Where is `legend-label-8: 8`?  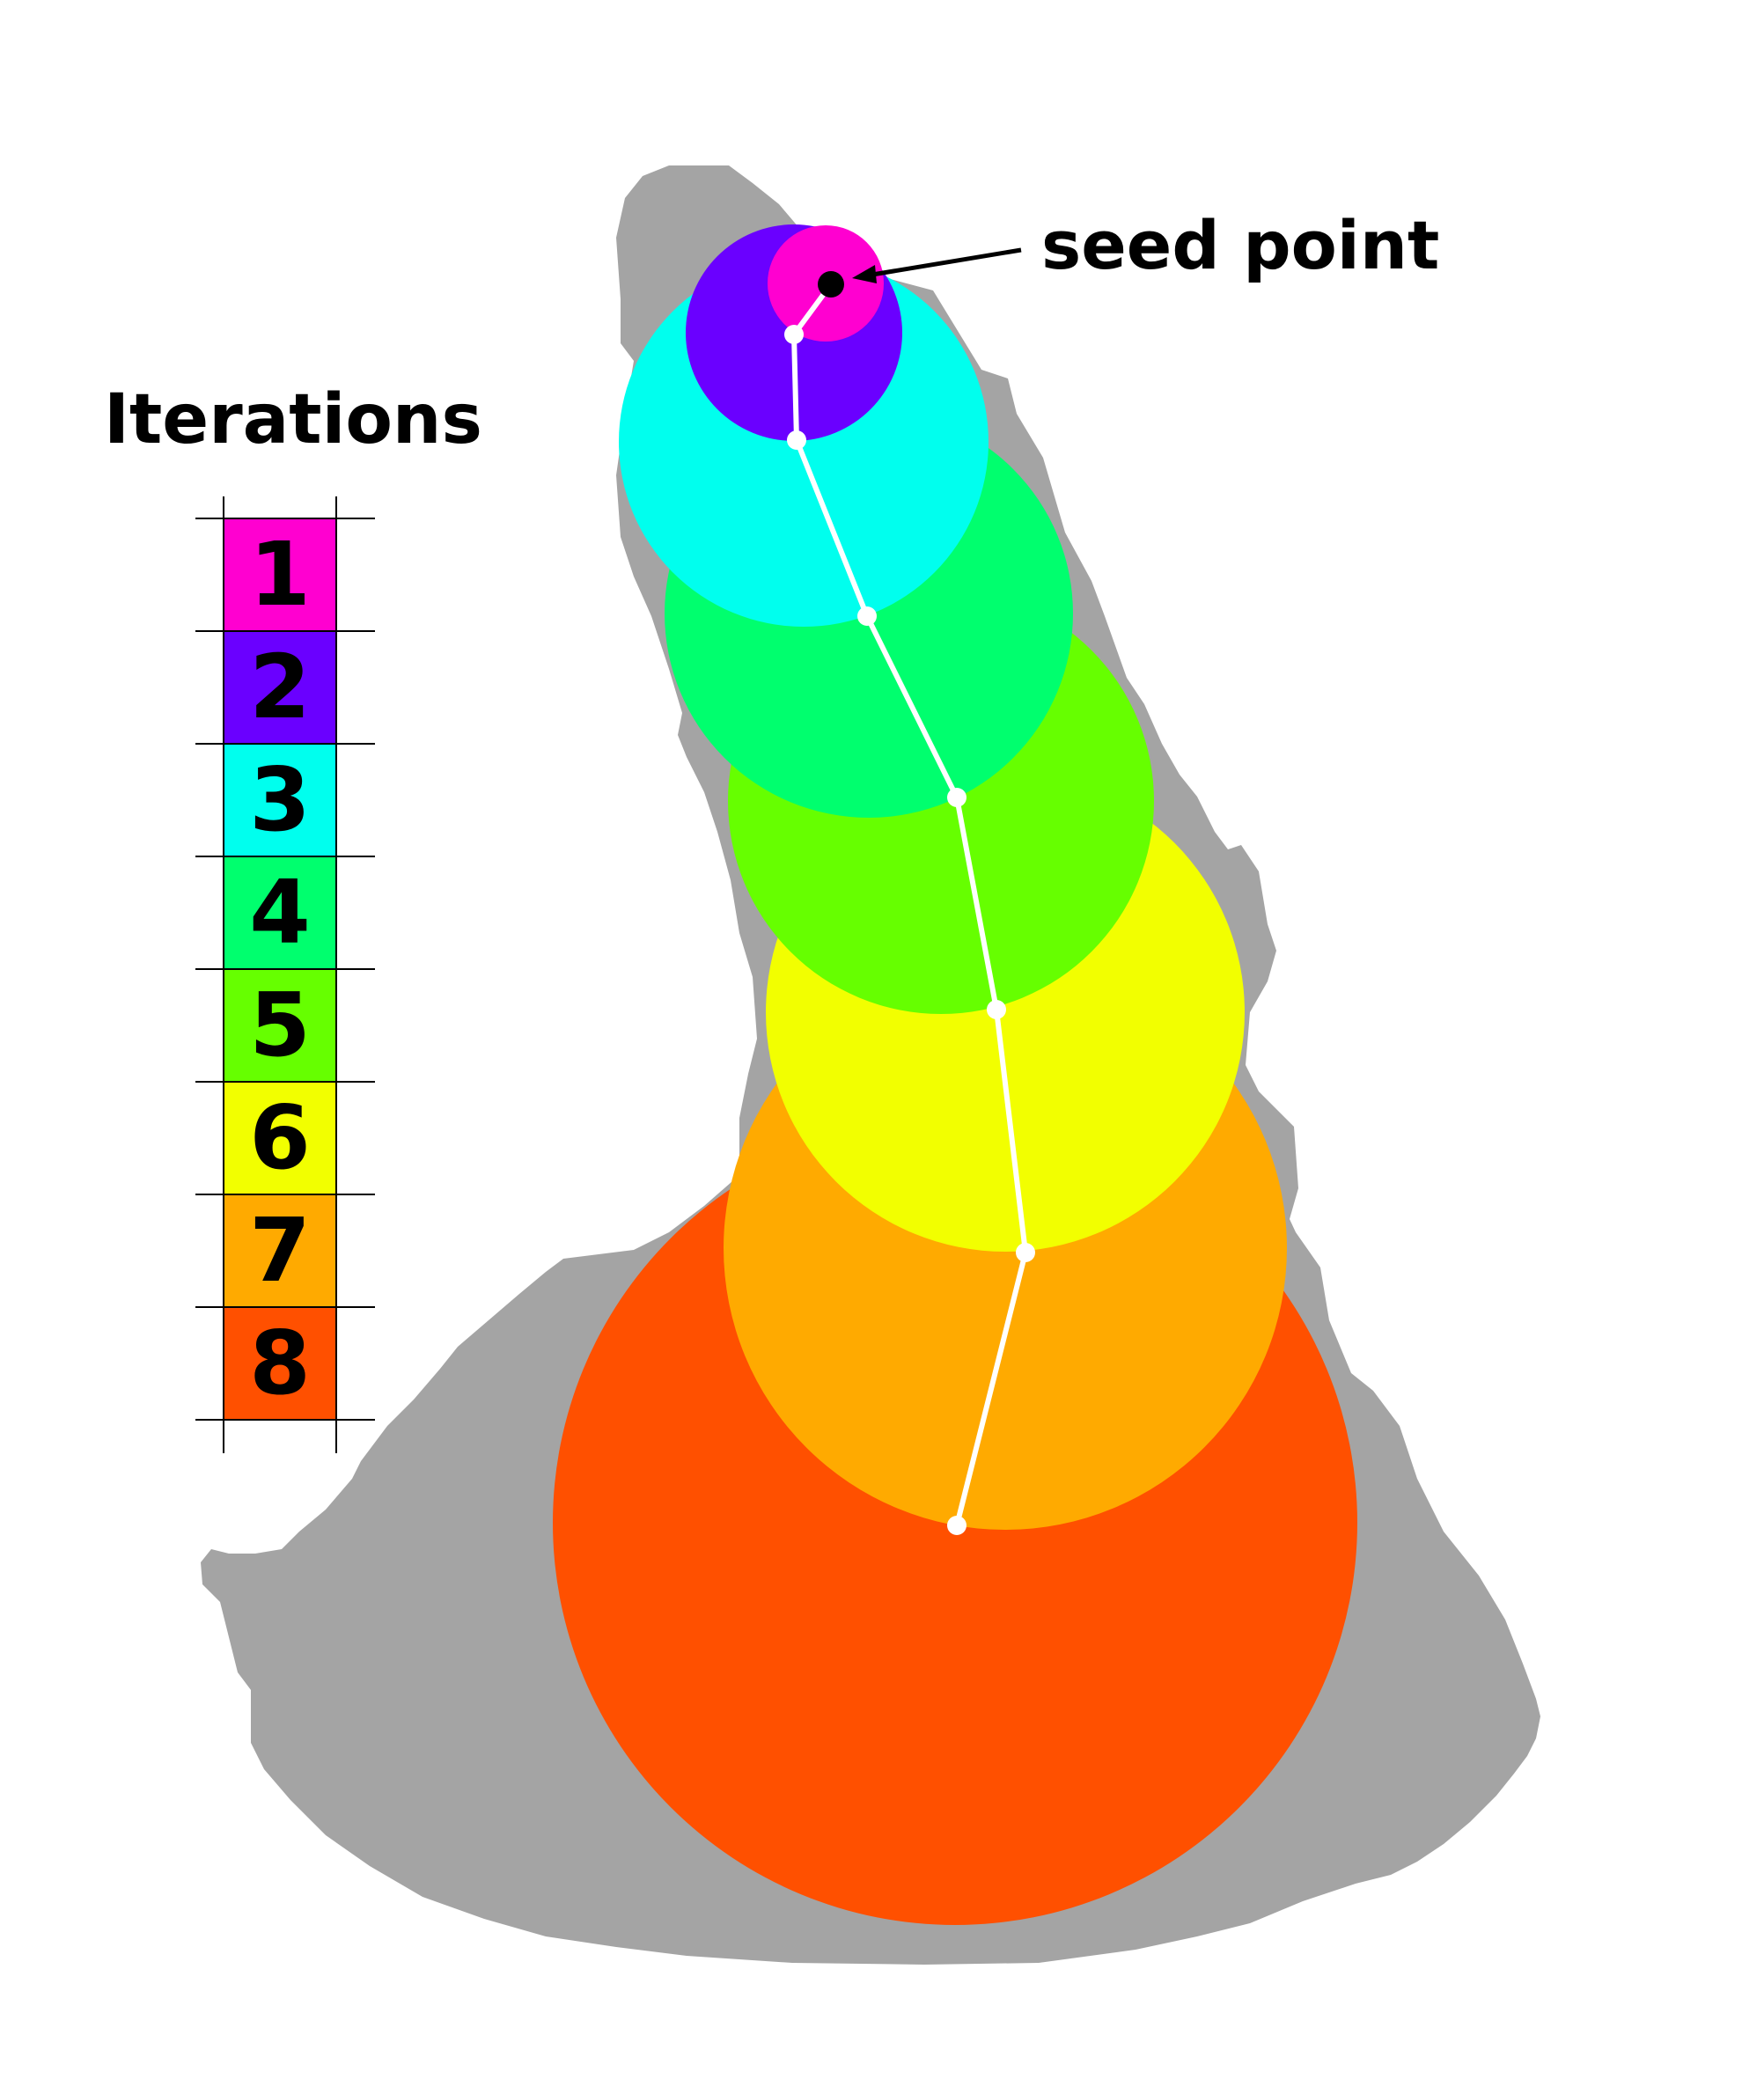 legend-label-8: 8 is located at coordinates (280, 1363).